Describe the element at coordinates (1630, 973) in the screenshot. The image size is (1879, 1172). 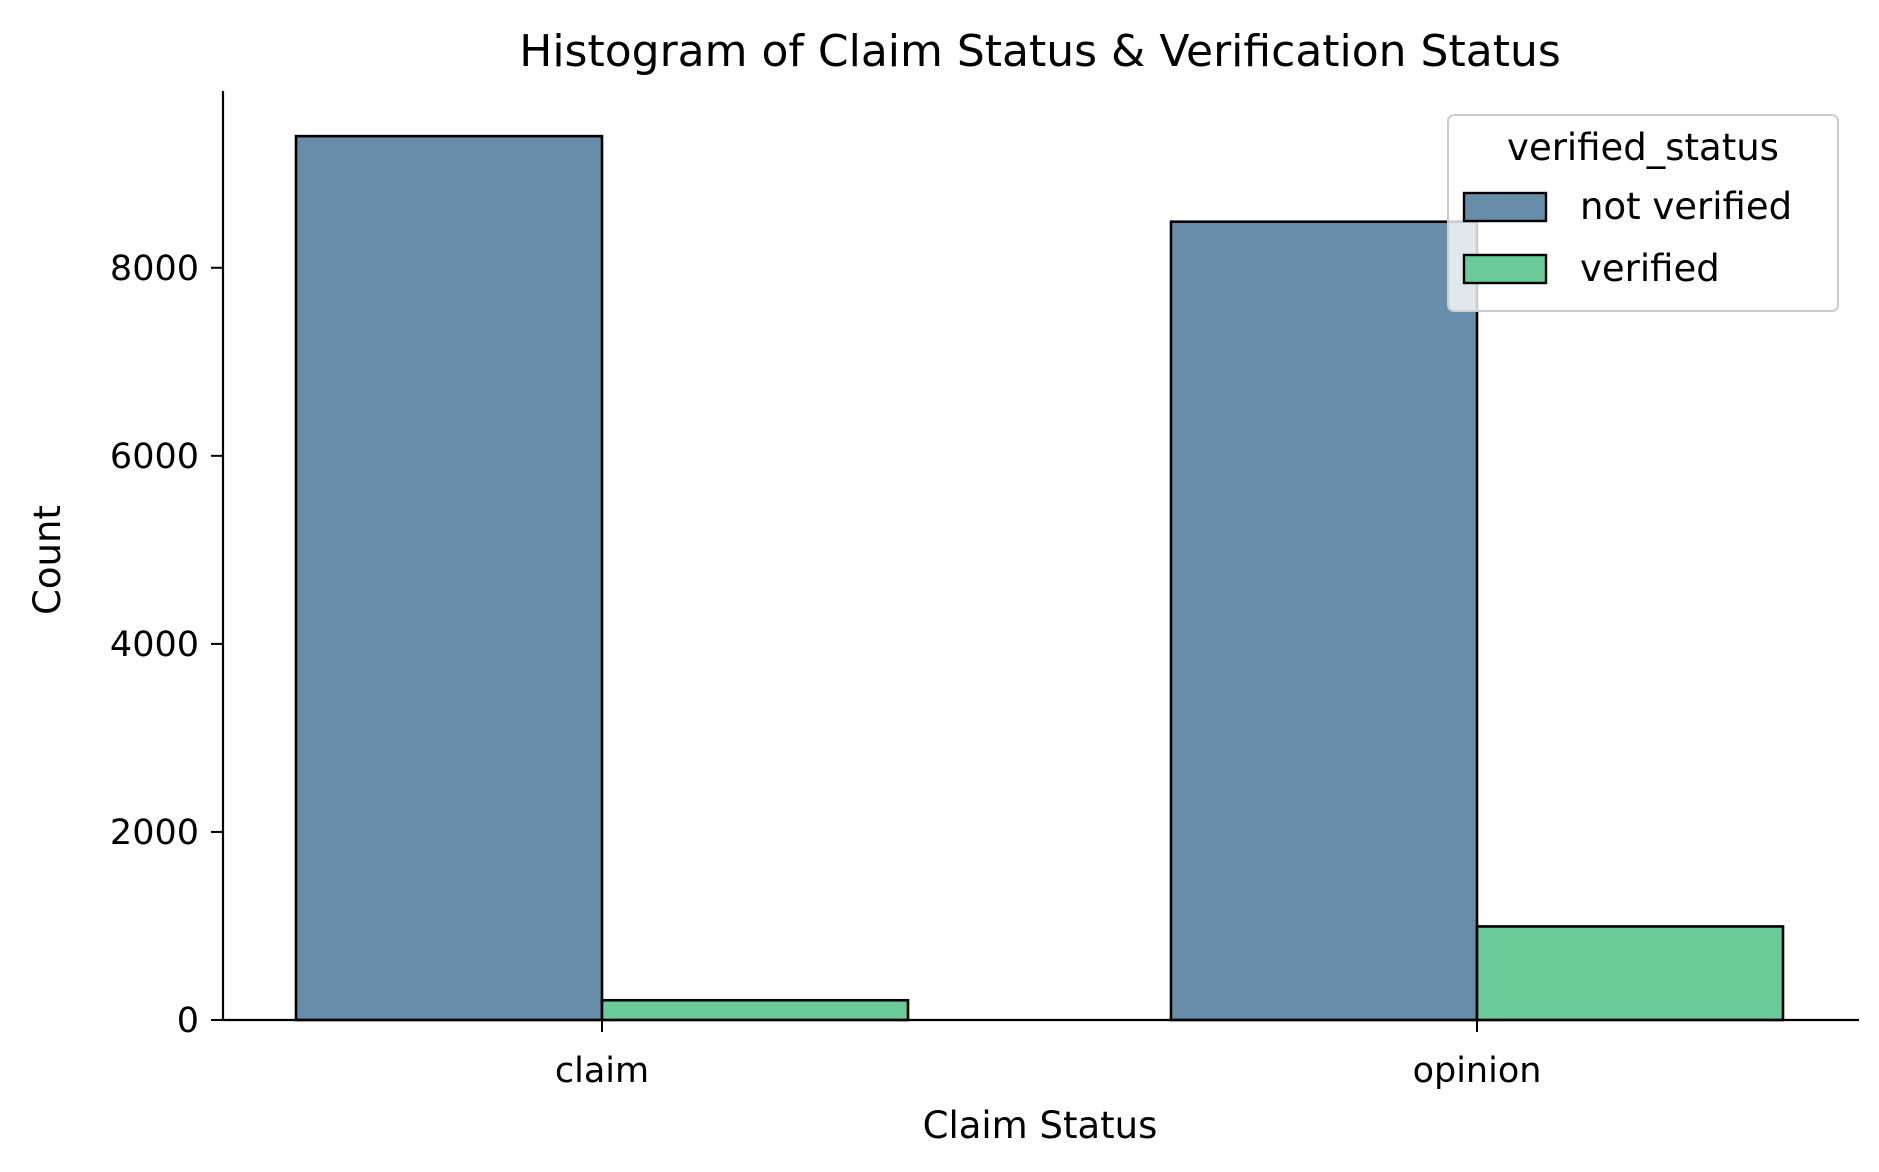
I see `bar-opinion-verified` at that location.